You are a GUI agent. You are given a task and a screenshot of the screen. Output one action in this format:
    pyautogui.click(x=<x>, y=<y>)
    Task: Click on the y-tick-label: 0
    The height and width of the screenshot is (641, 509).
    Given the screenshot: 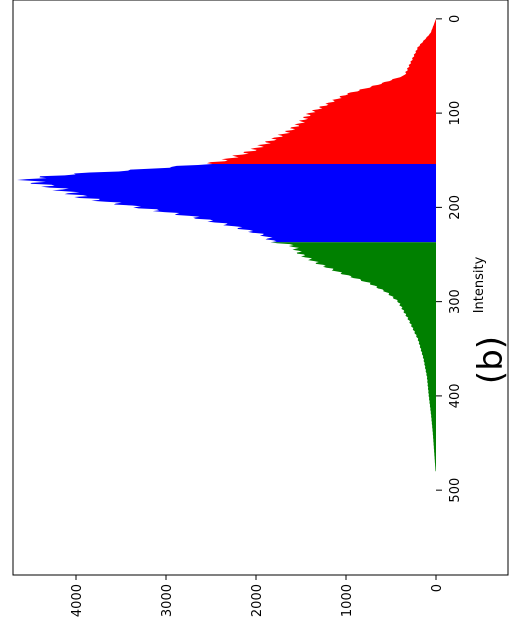 What is the action you would take?
    pyautogui.click(x=437, y=588)
    